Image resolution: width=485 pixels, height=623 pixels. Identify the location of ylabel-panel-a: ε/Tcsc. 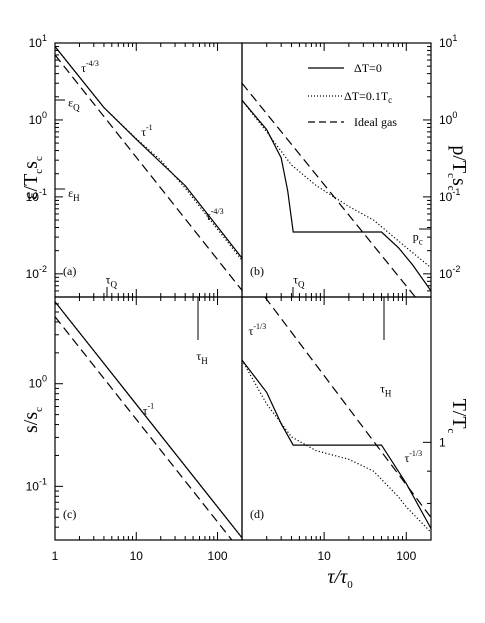
(32, 178).